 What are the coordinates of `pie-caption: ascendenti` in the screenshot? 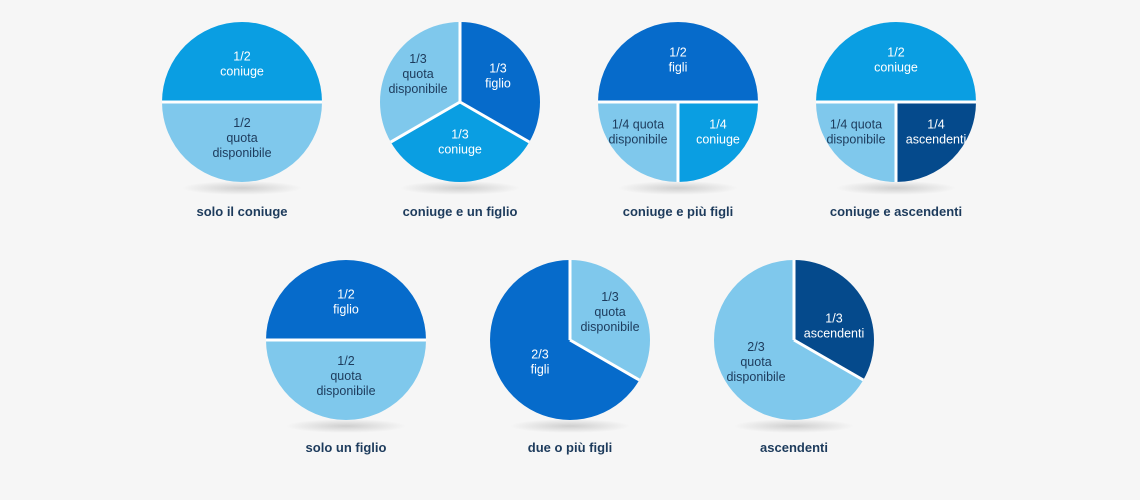 It's located at (794, 447).